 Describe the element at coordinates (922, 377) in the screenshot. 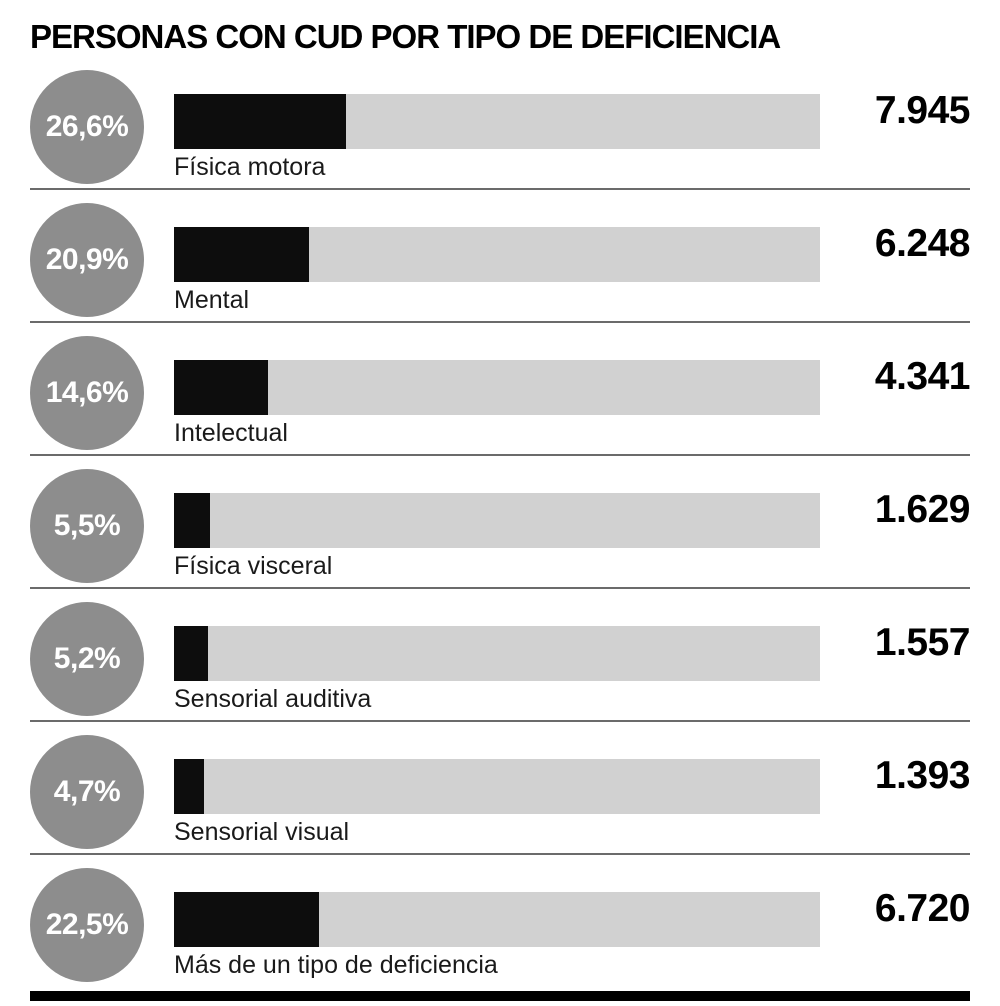

I see `value-label: 4.341` at that location.